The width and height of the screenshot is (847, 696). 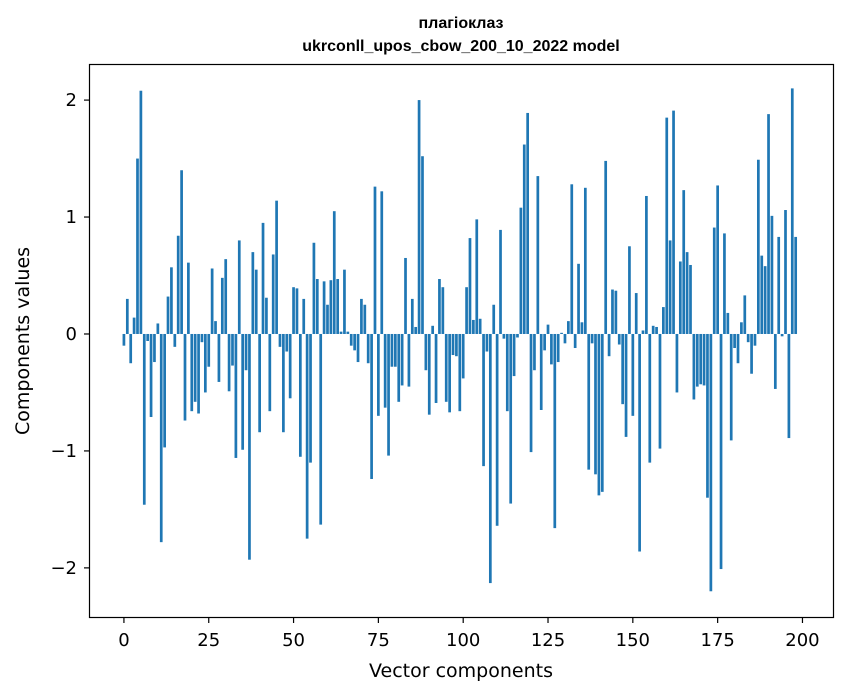 I want to click on x-axis-ticks: 0 25 50 75 100 125 150 175 200, so click(x=469, y=634).